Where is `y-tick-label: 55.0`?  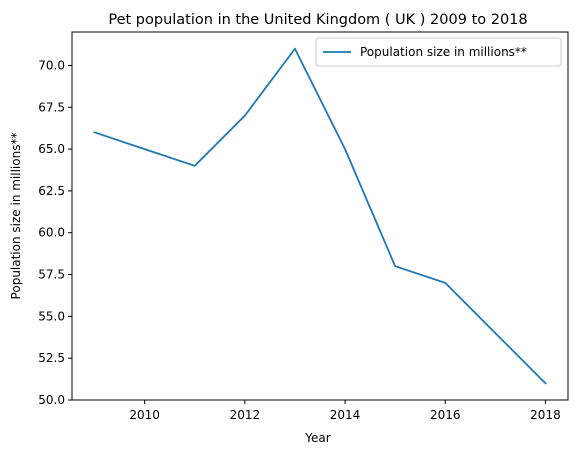 y-tick-label: 55.0 is located at coordinates (51, 316).